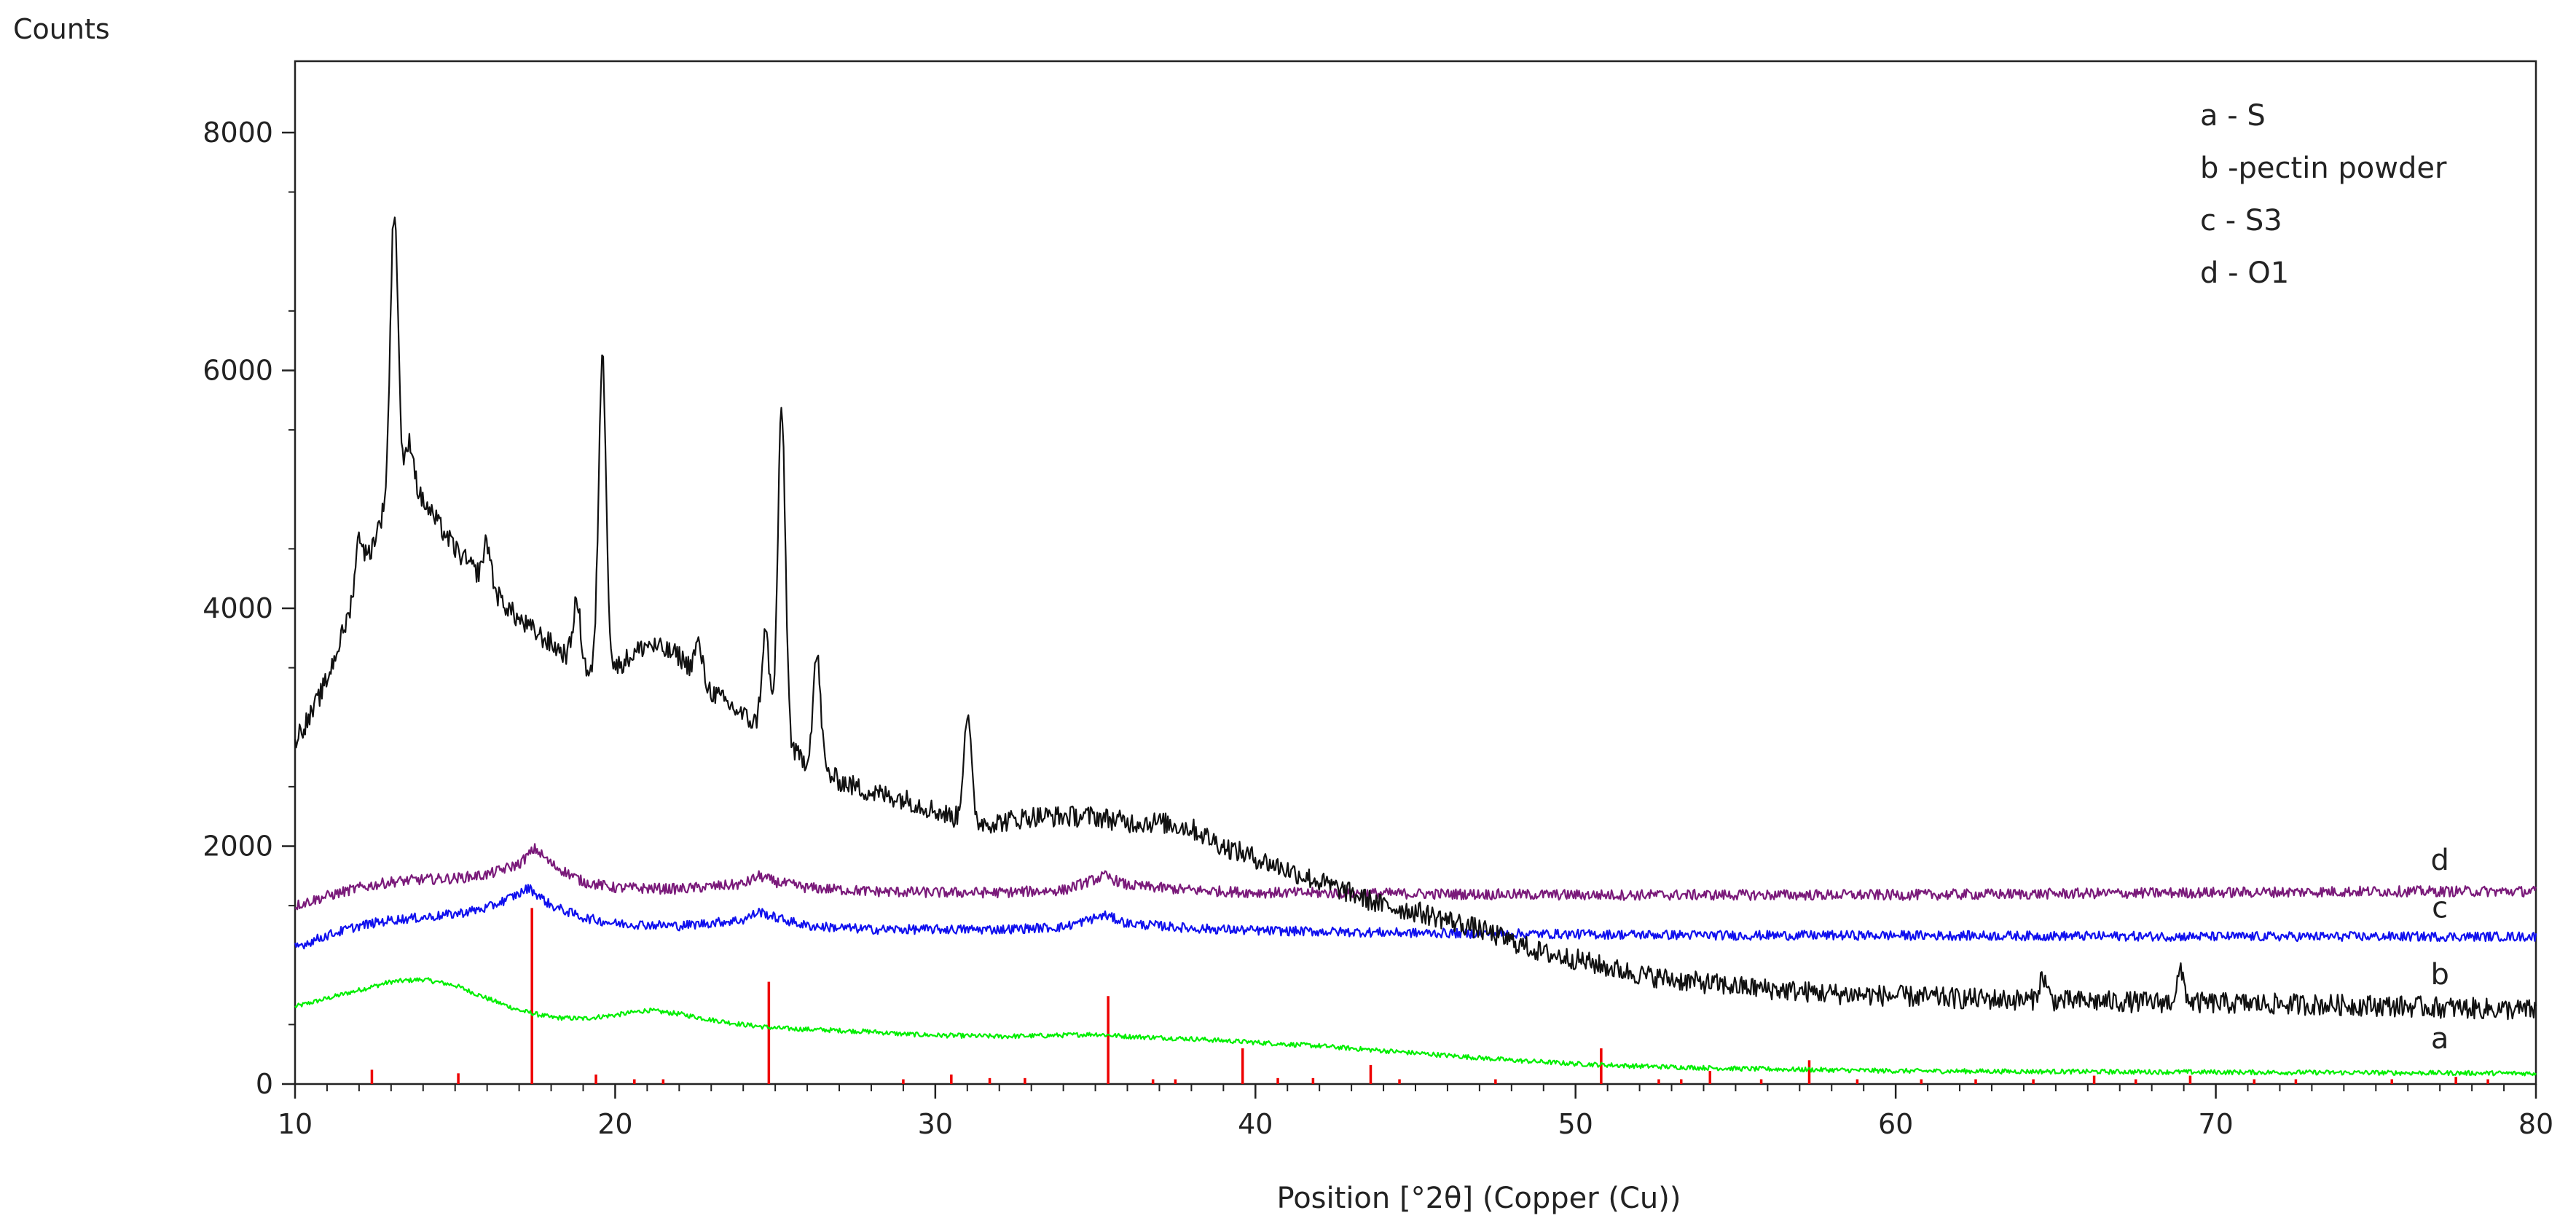  Describe the element at coordinates (238, 370) in the screenshot. I see `y-tick-label: 6000` at that location.